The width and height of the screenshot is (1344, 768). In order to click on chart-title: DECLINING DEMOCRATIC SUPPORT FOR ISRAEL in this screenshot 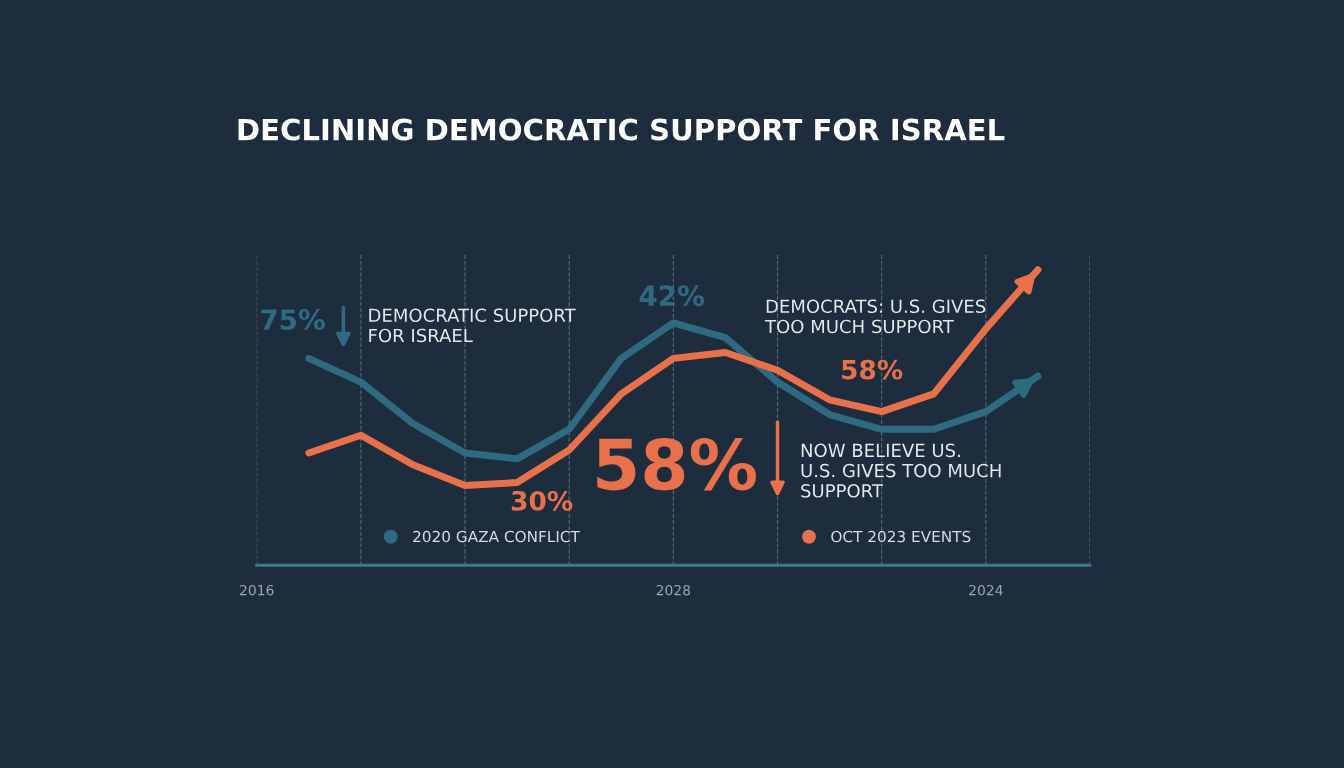, I will do `click(621, 129)`.